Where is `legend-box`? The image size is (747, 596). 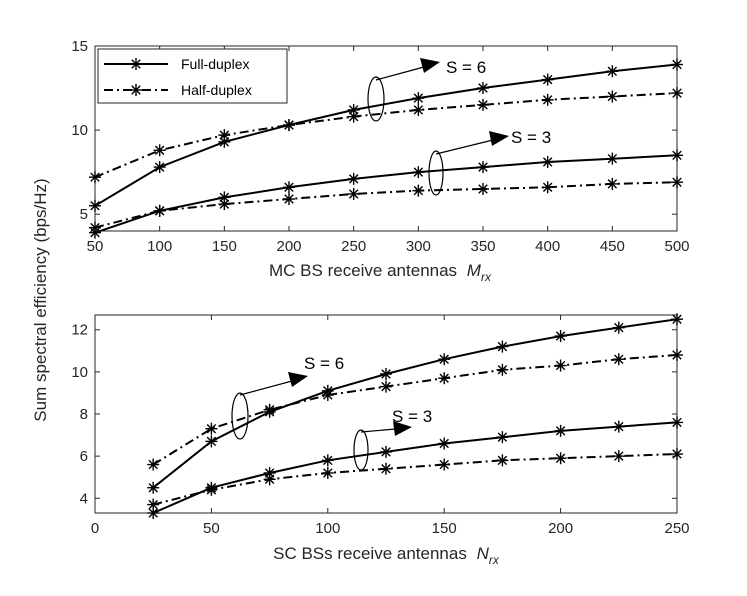 legend-box is located at coordinates (192, 76).